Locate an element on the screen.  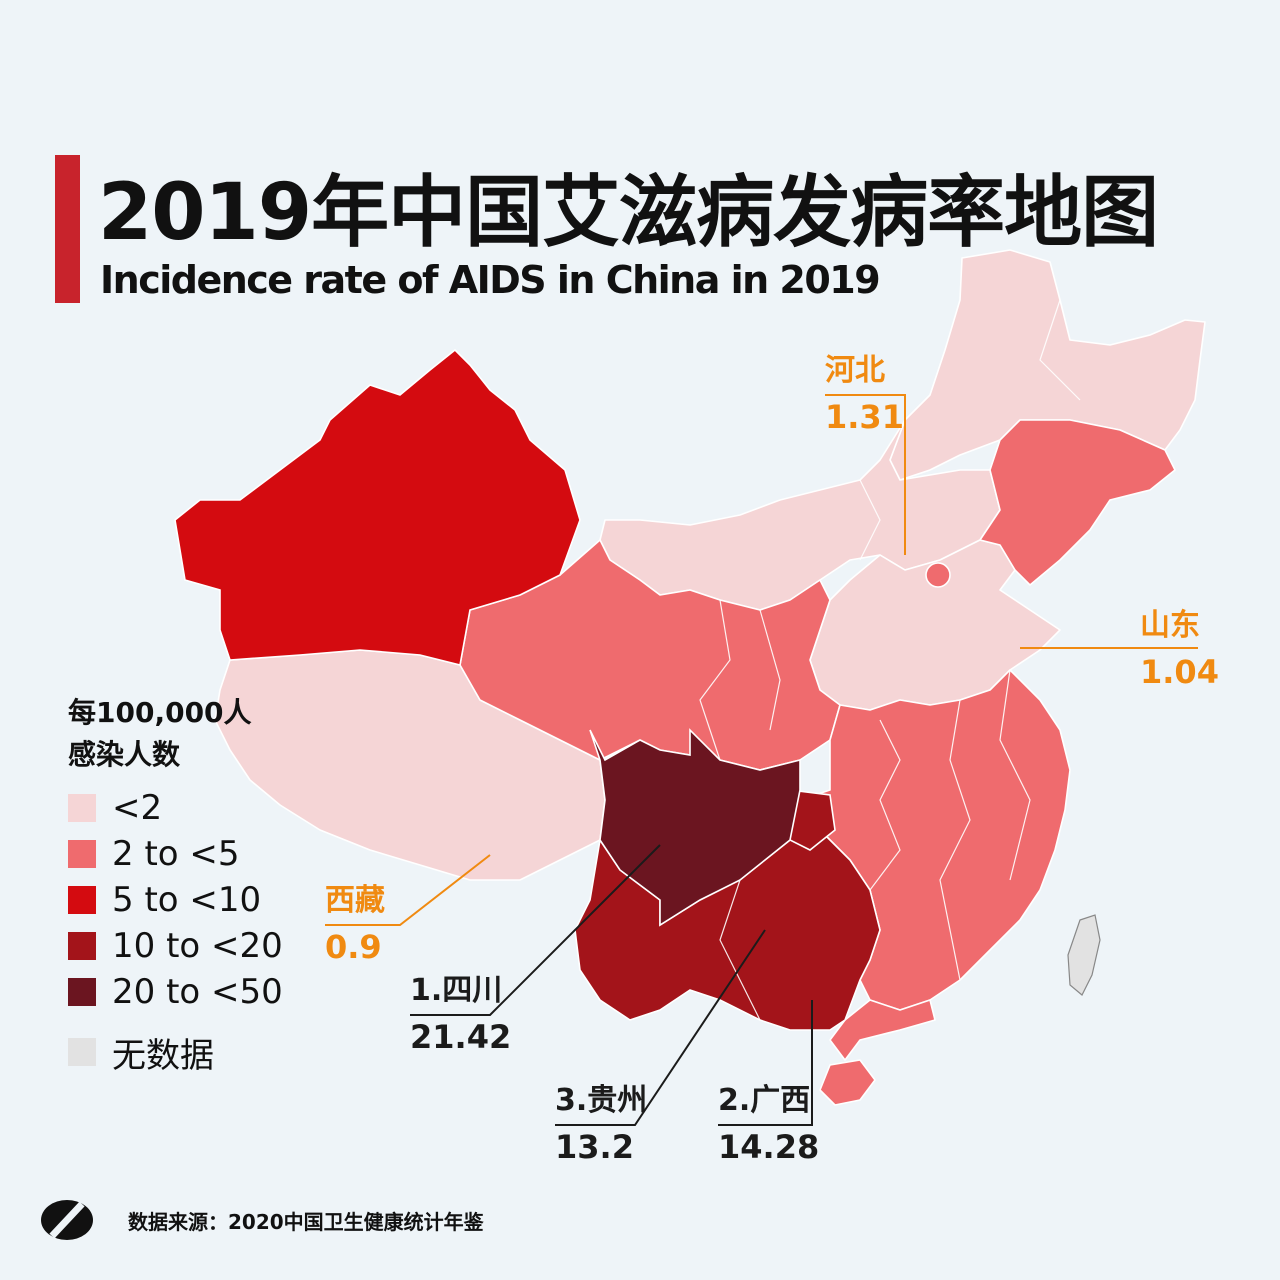
legend-item-20-50: 20 to <50 is located at coordinates (175, 992).